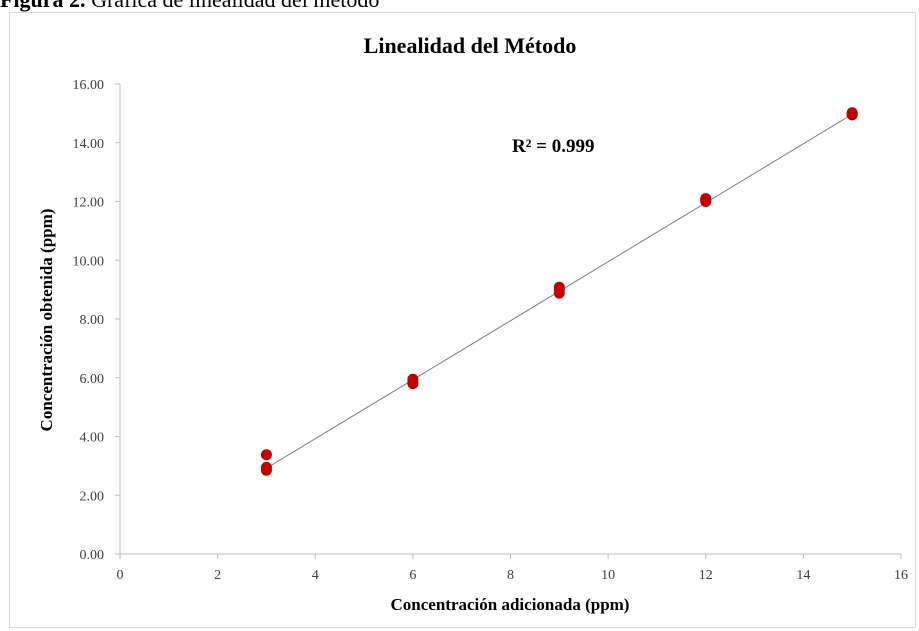 Image resolution: width=919 pixels, height=631 pixels. What do you see at coordinates (803, 575) in the screenshot?
I see `x-tick-label: 14` at bounding box center [803, 575].